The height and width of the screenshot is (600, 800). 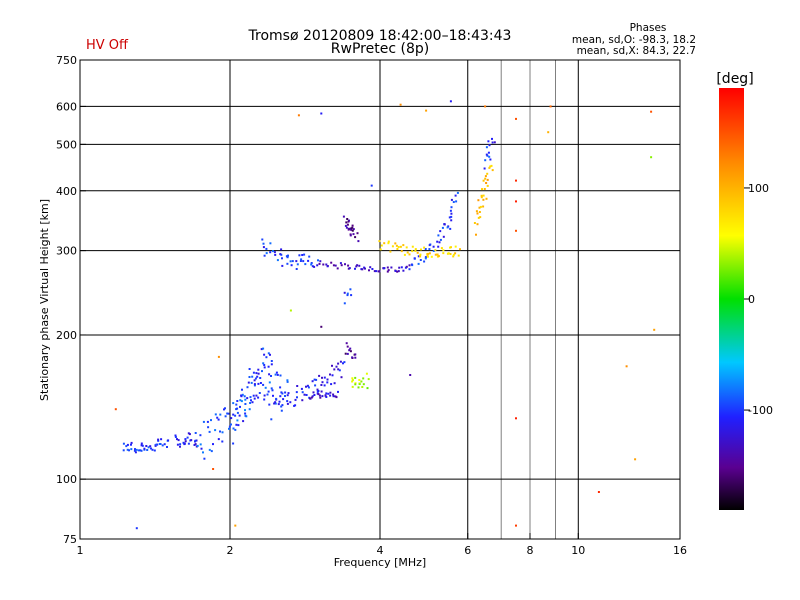 I want to click on colorbar-gradient, so click(x=731, y=299).